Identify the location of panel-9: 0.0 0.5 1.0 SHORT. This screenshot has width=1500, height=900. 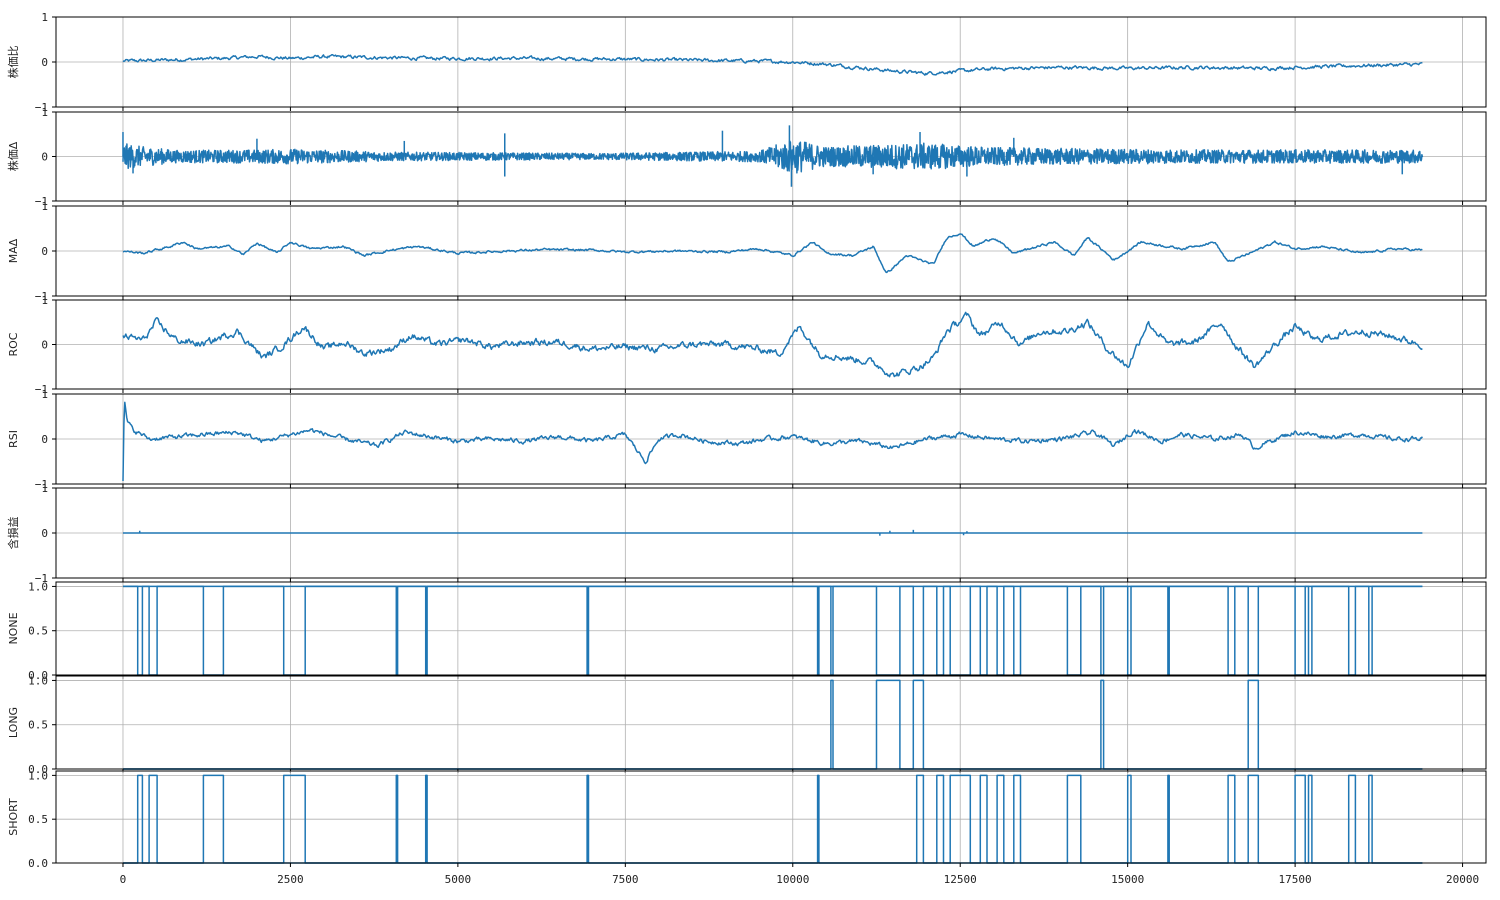
(747, 819).